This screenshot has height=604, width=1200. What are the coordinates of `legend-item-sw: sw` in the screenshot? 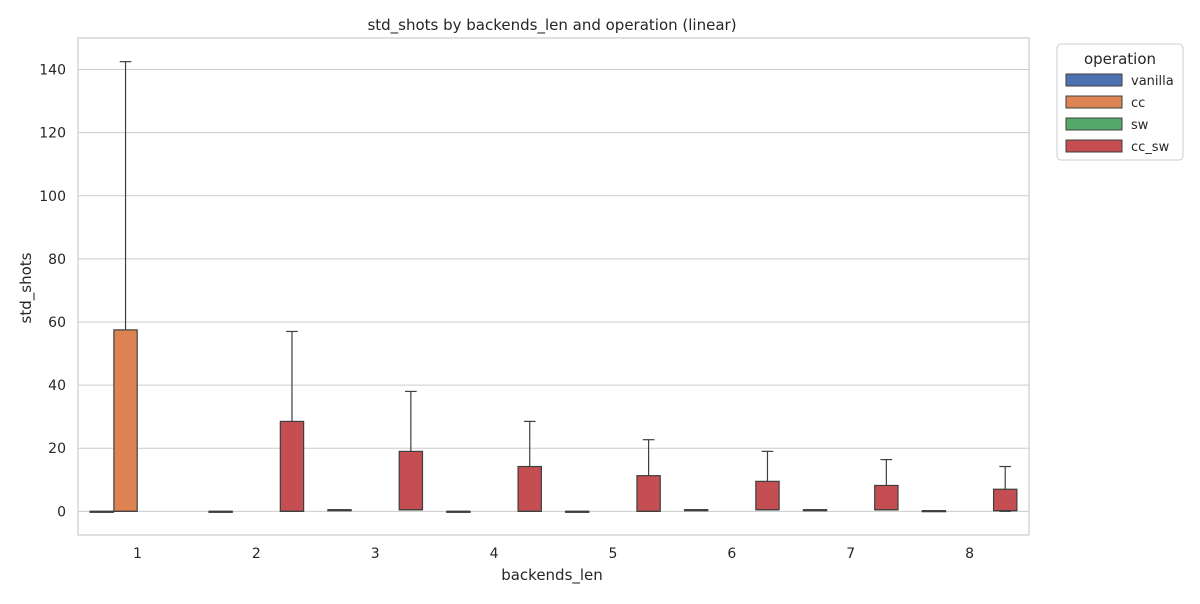 It's located at (1107, 125).